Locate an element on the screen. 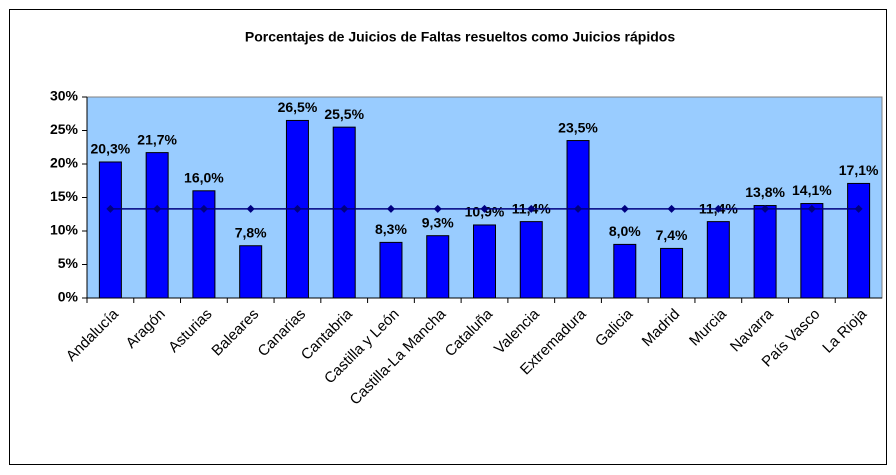 The image size is (896, 475). data-label: 16,0% is located at coordinates (204, 178).